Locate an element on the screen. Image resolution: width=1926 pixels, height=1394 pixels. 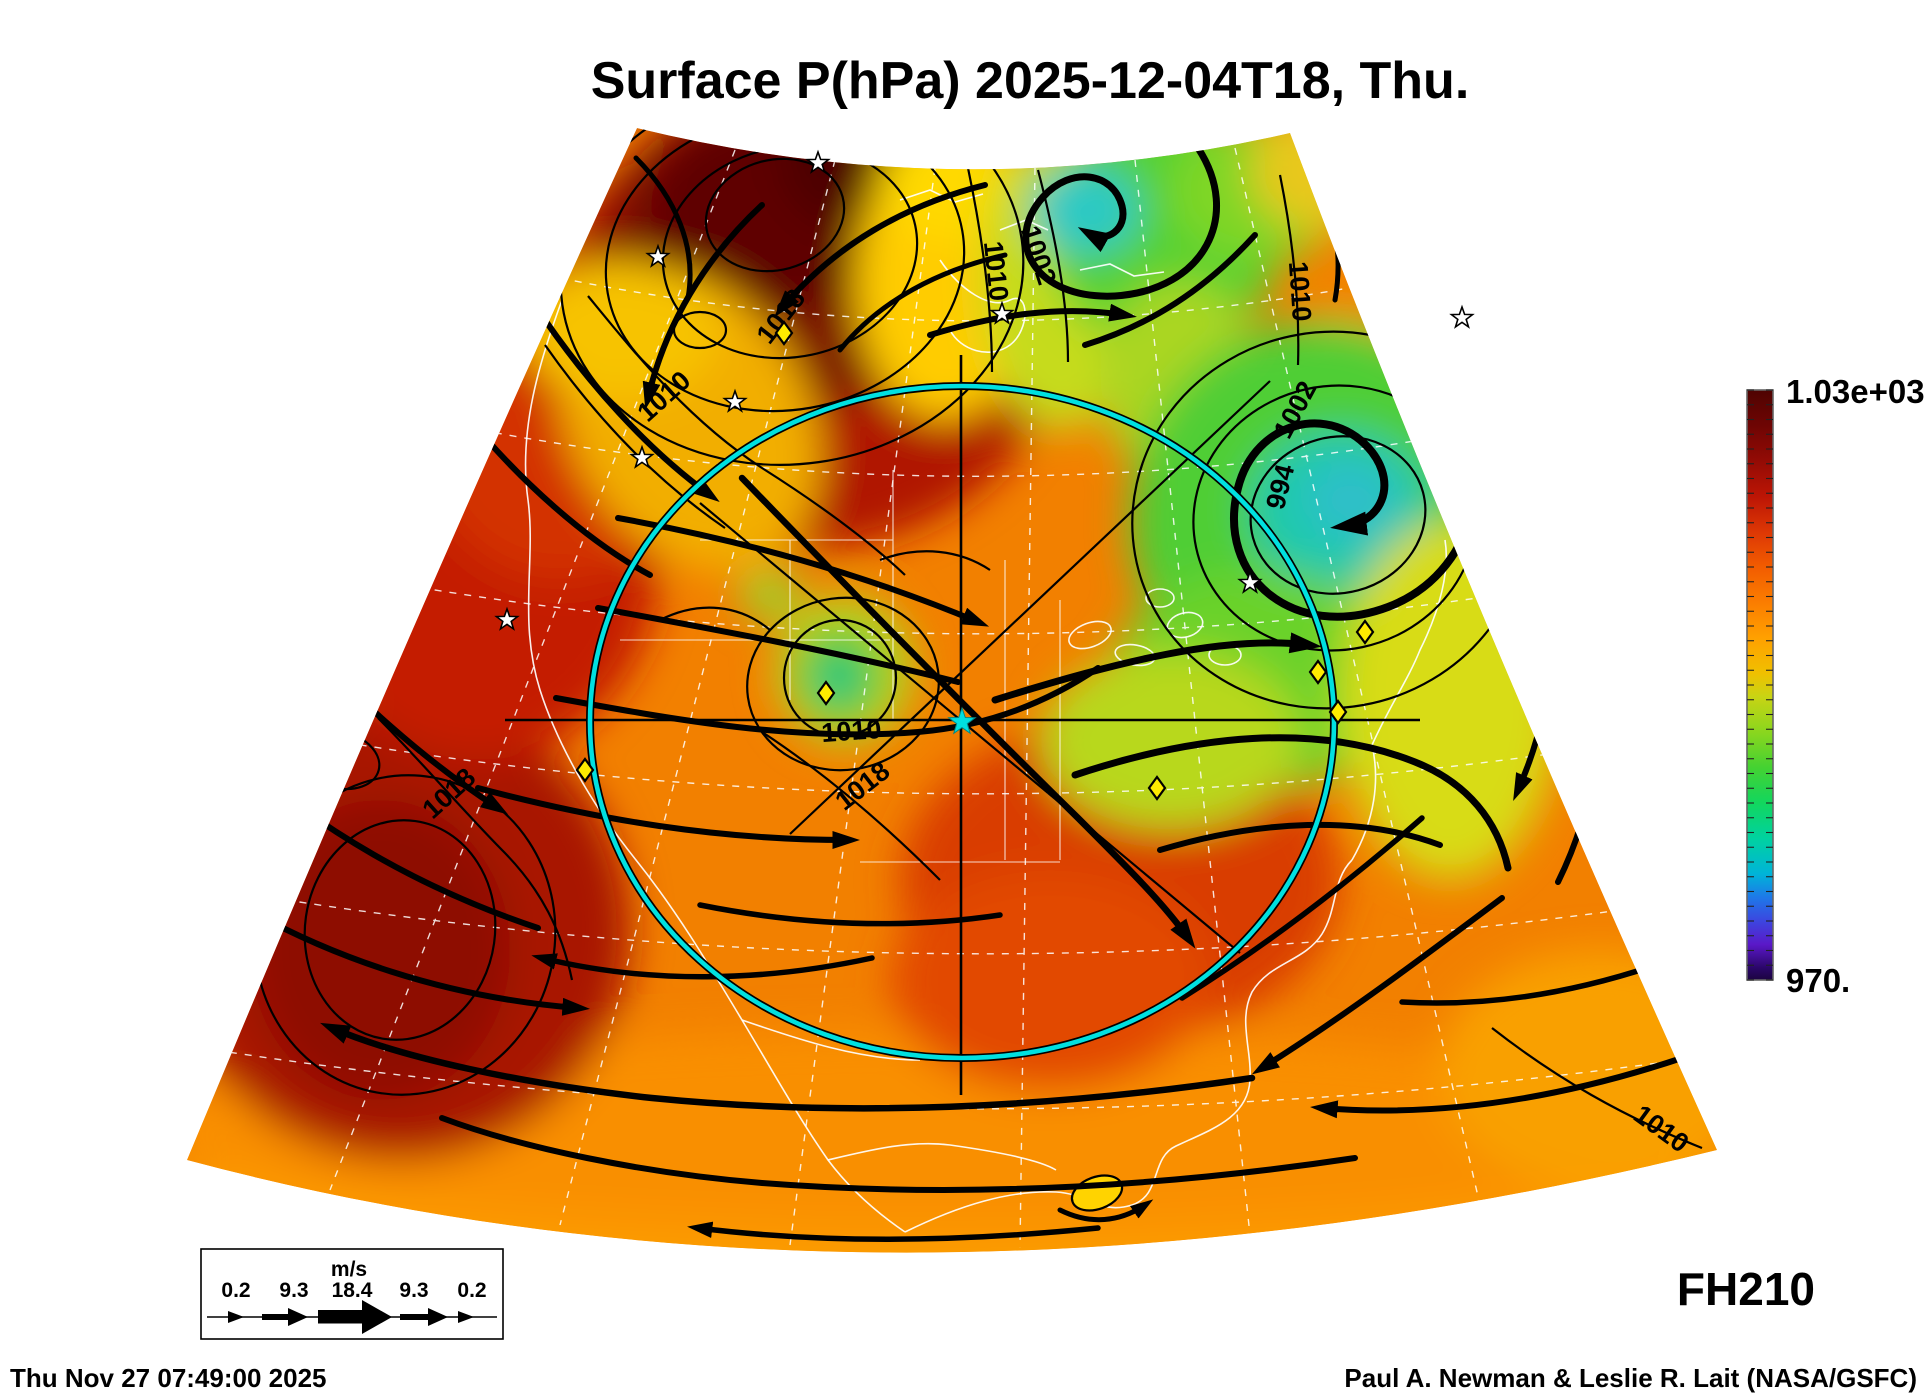
wind-legend-box is located at coordinates (352, 1294).